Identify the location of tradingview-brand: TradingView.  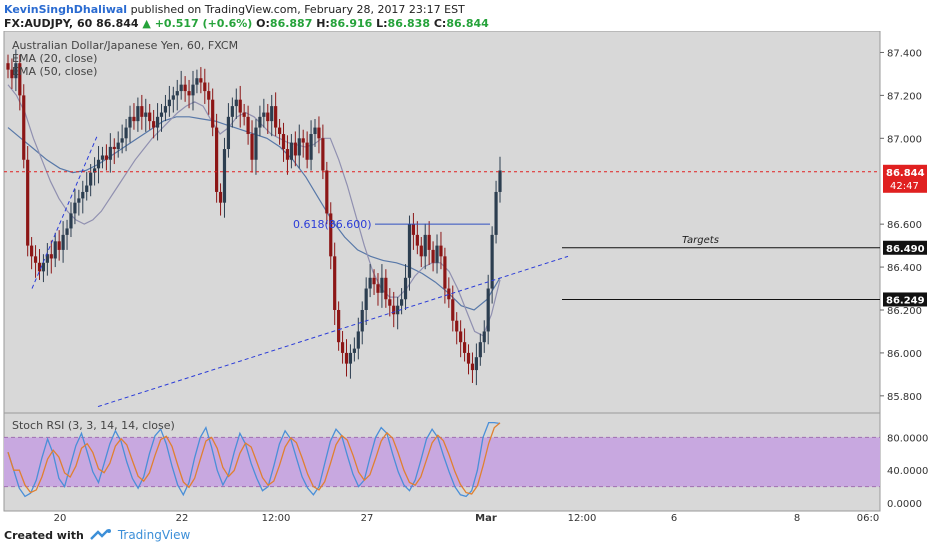
(154, 535).